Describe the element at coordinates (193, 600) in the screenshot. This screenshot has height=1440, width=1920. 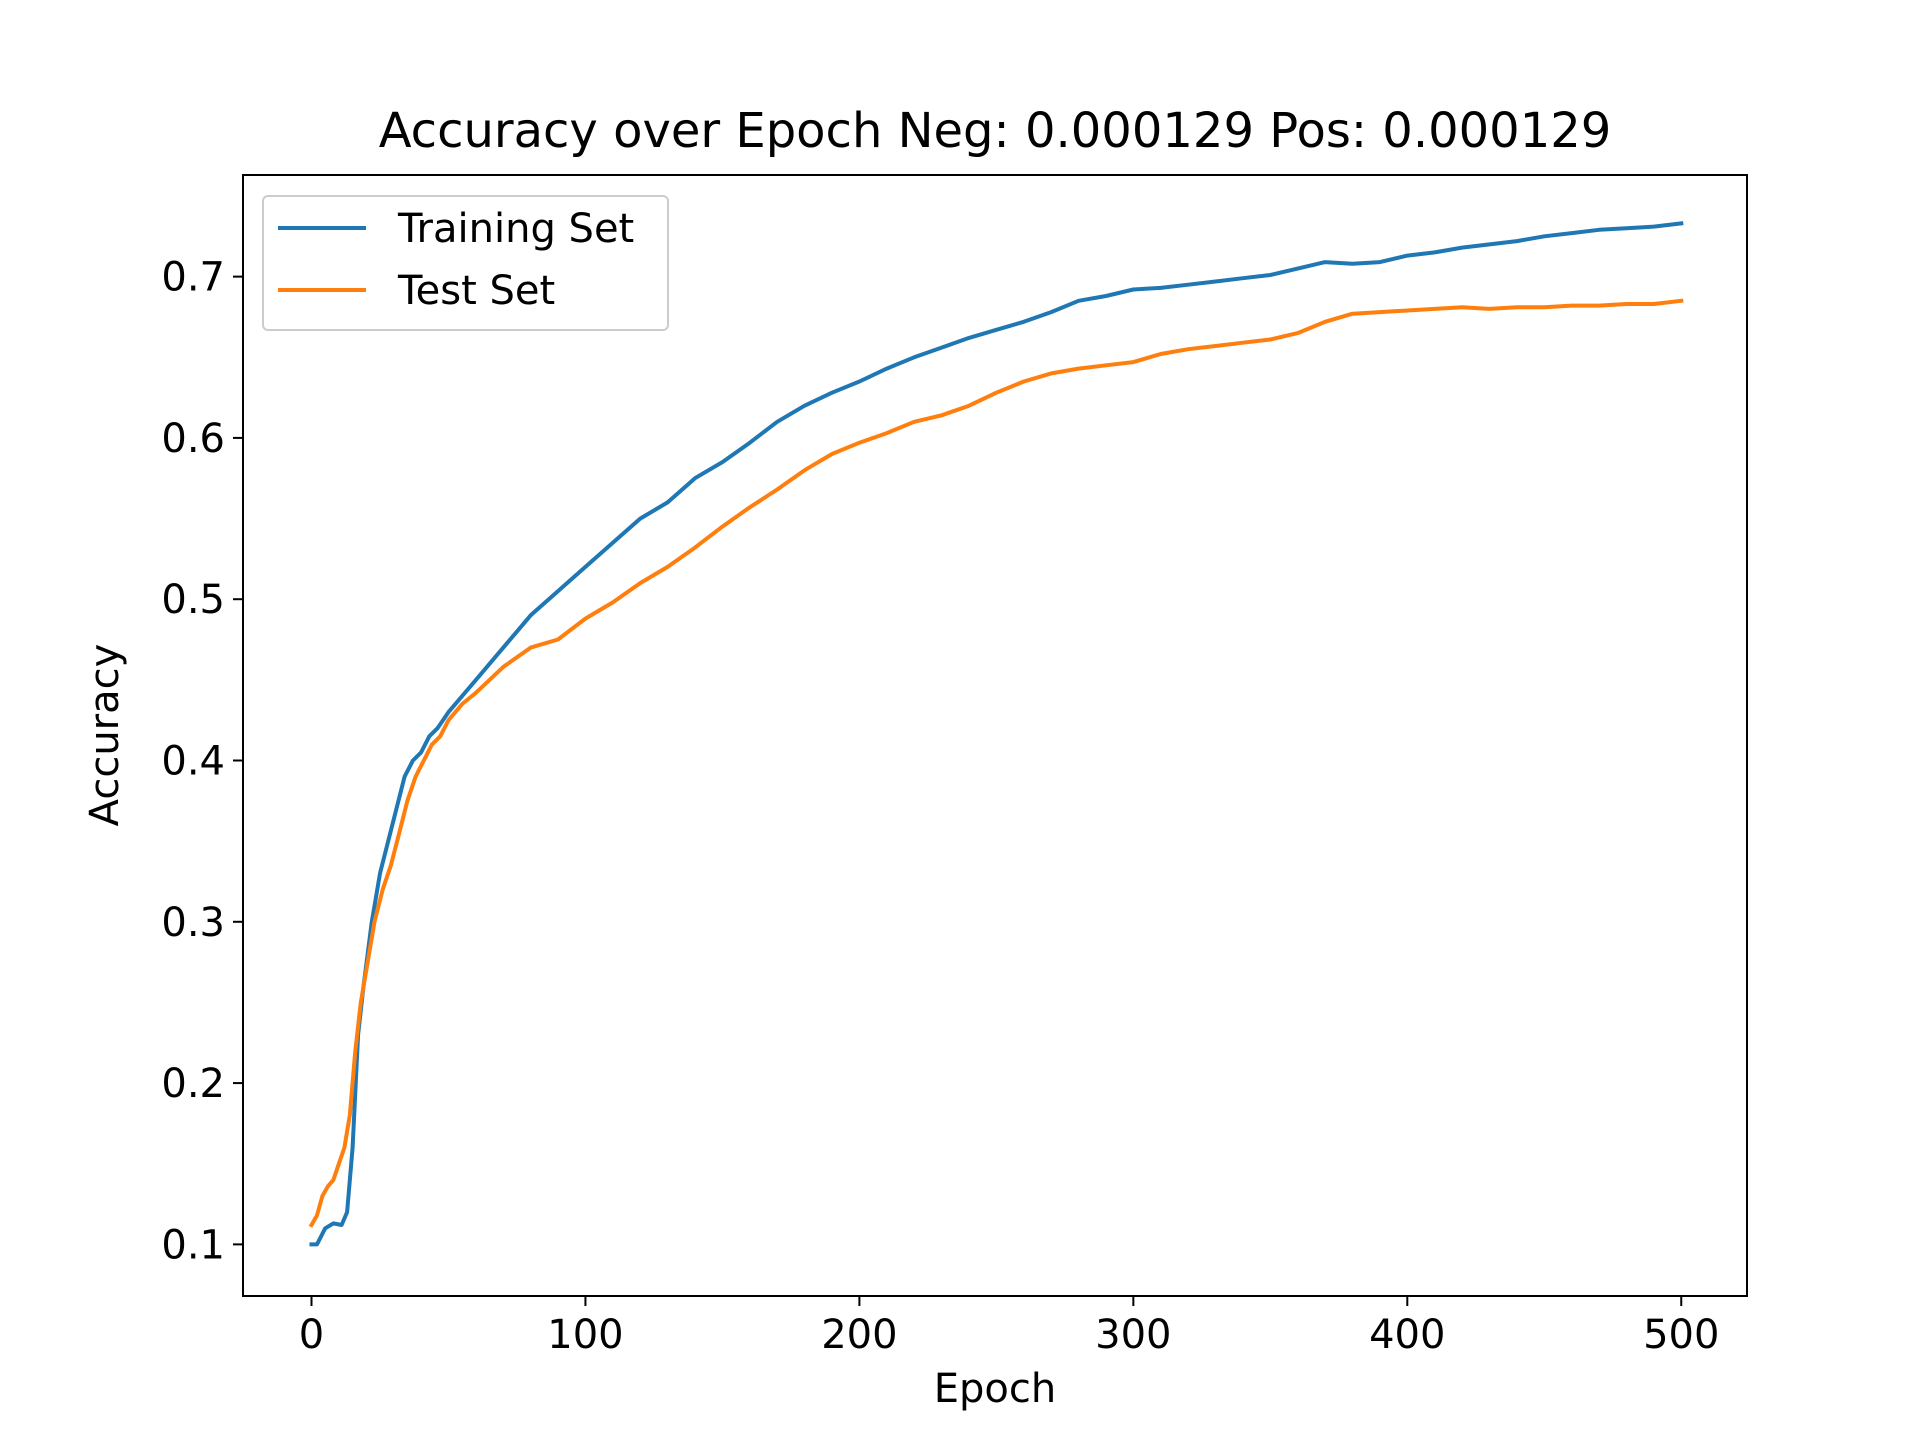
I see `y-tick-label: 0.5` at that location.